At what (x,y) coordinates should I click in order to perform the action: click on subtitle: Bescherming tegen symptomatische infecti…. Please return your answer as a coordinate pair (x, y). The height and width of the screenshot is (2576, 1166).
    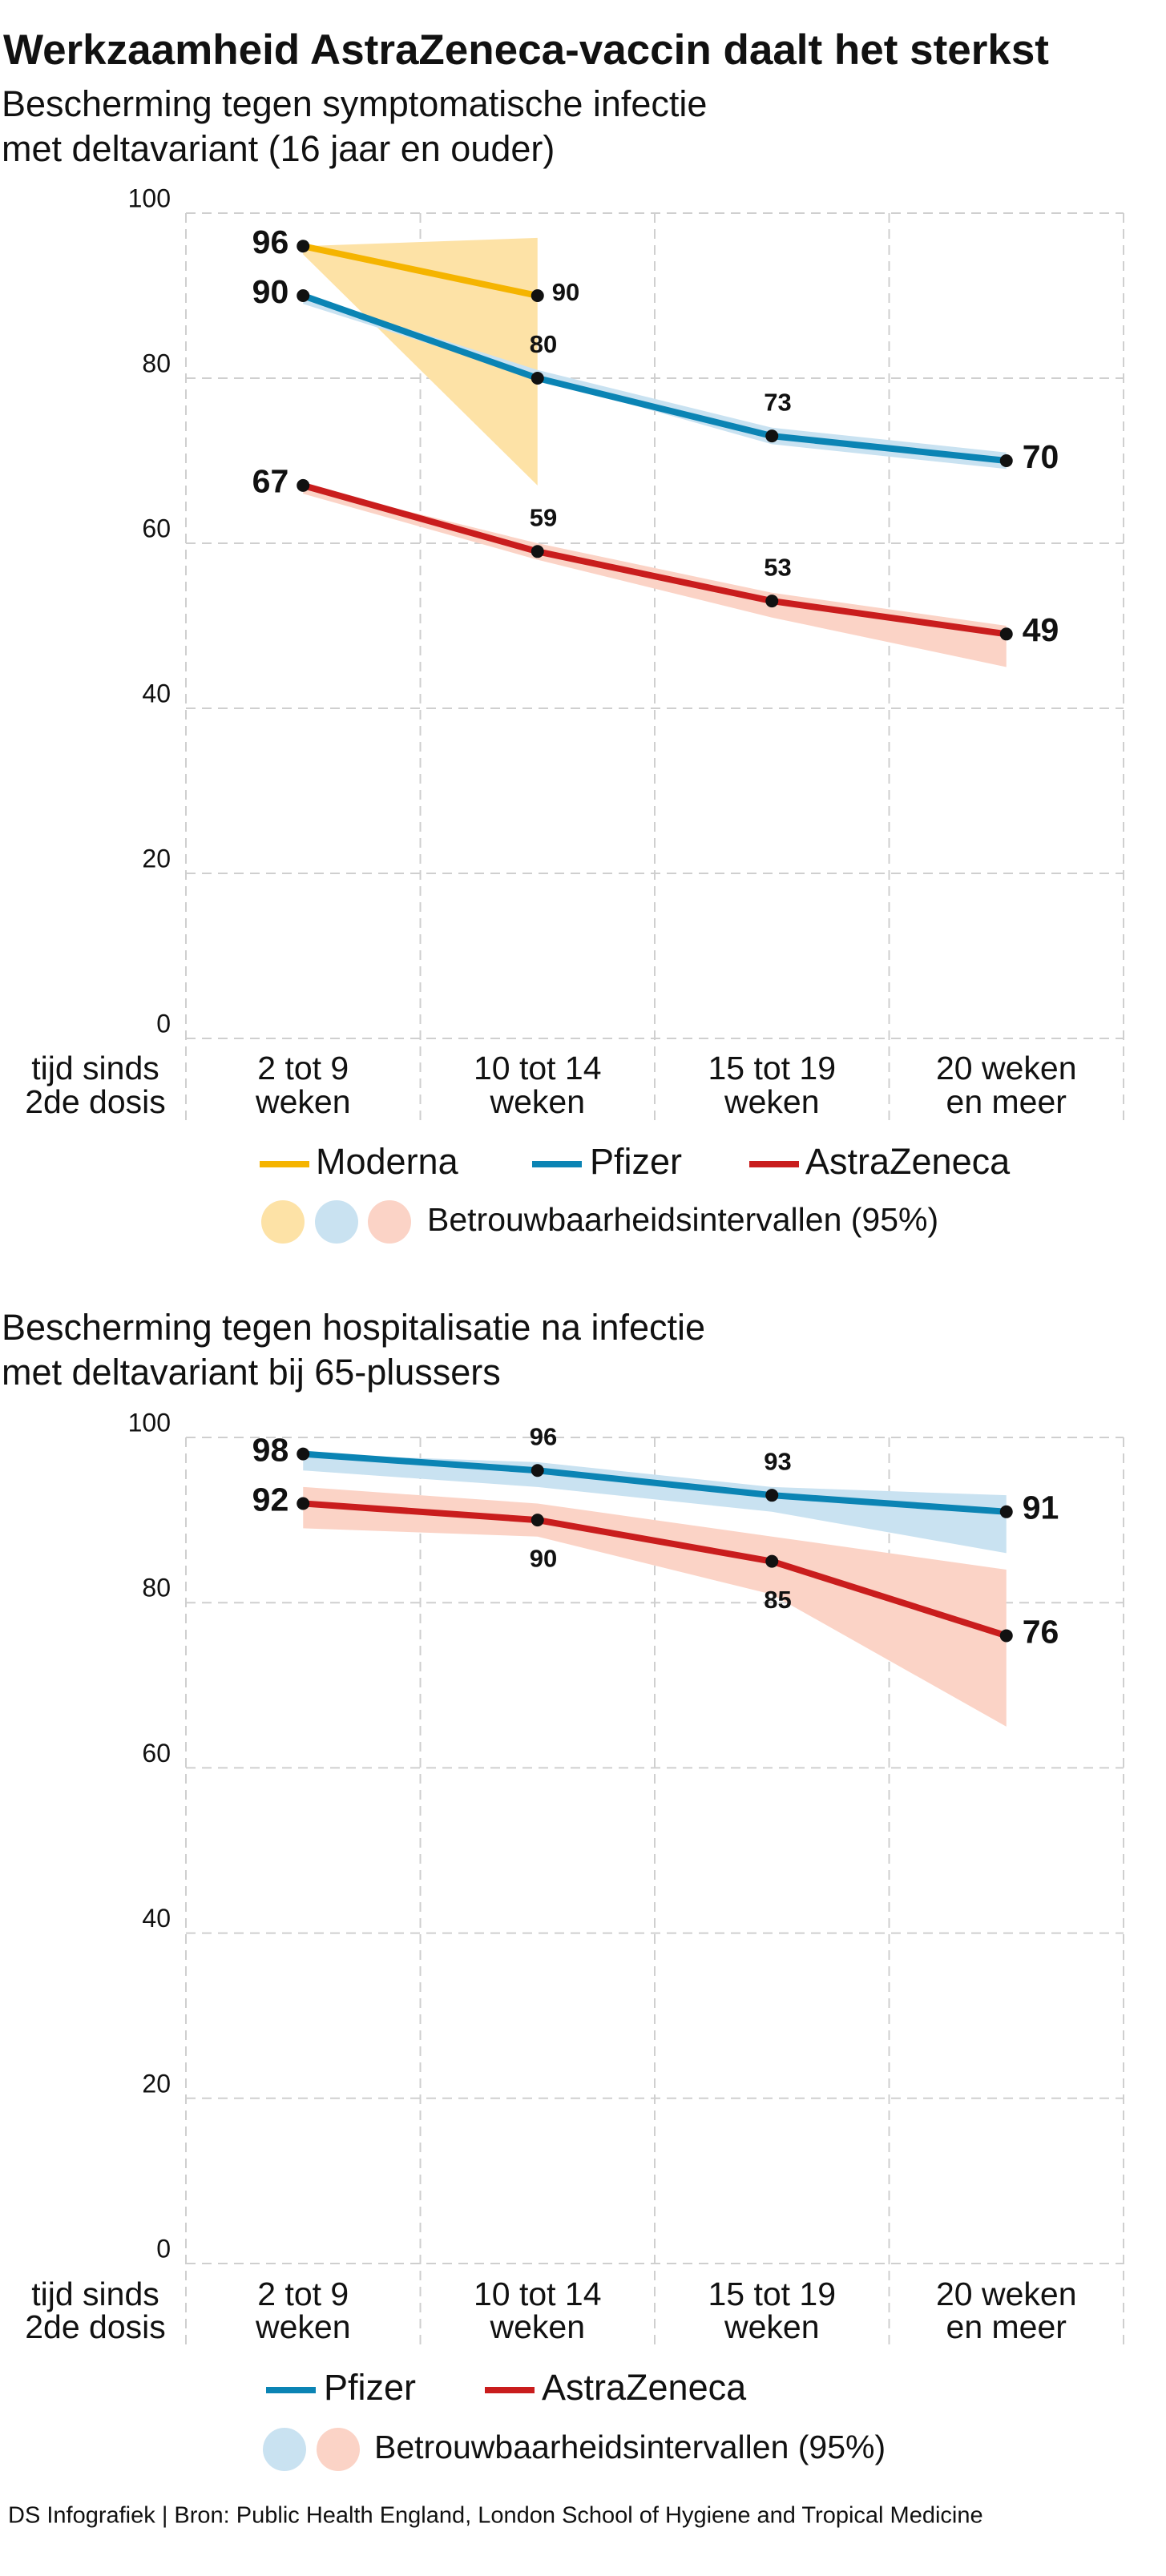
    Looking at the image, I should click on (354, 103).